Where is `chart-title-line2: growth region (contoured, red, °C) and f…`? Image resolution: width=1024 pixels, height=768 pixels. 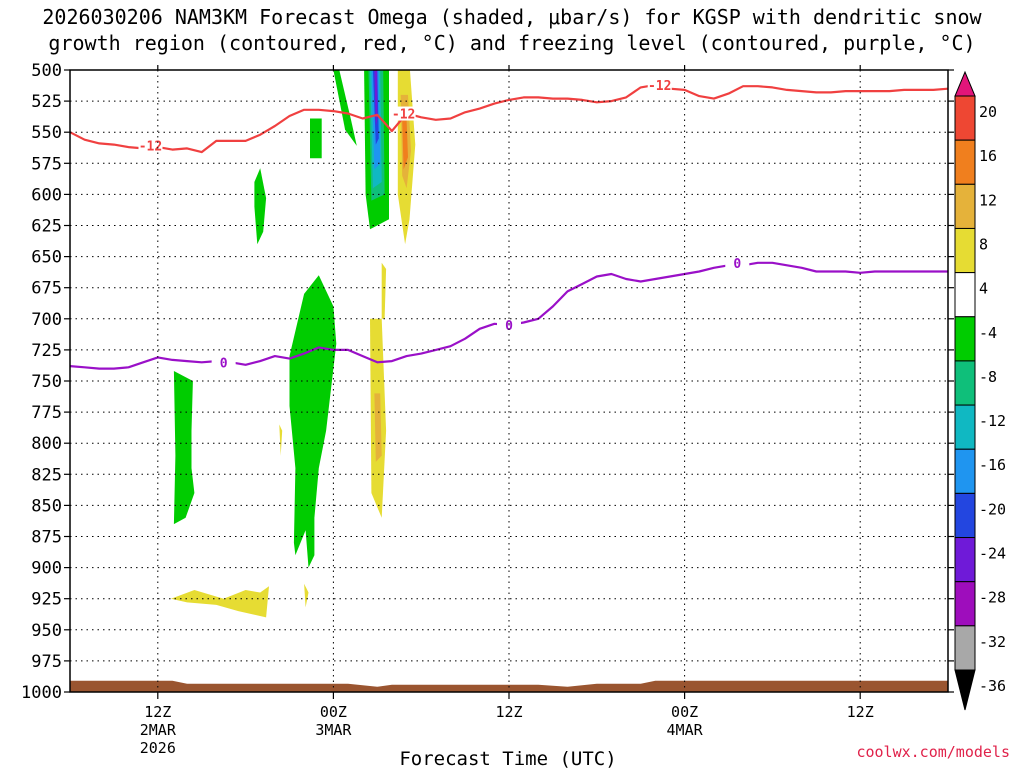
chart-title-line2: growth region (contoured, red, °C) and f… is located at coordinates (511, 43).